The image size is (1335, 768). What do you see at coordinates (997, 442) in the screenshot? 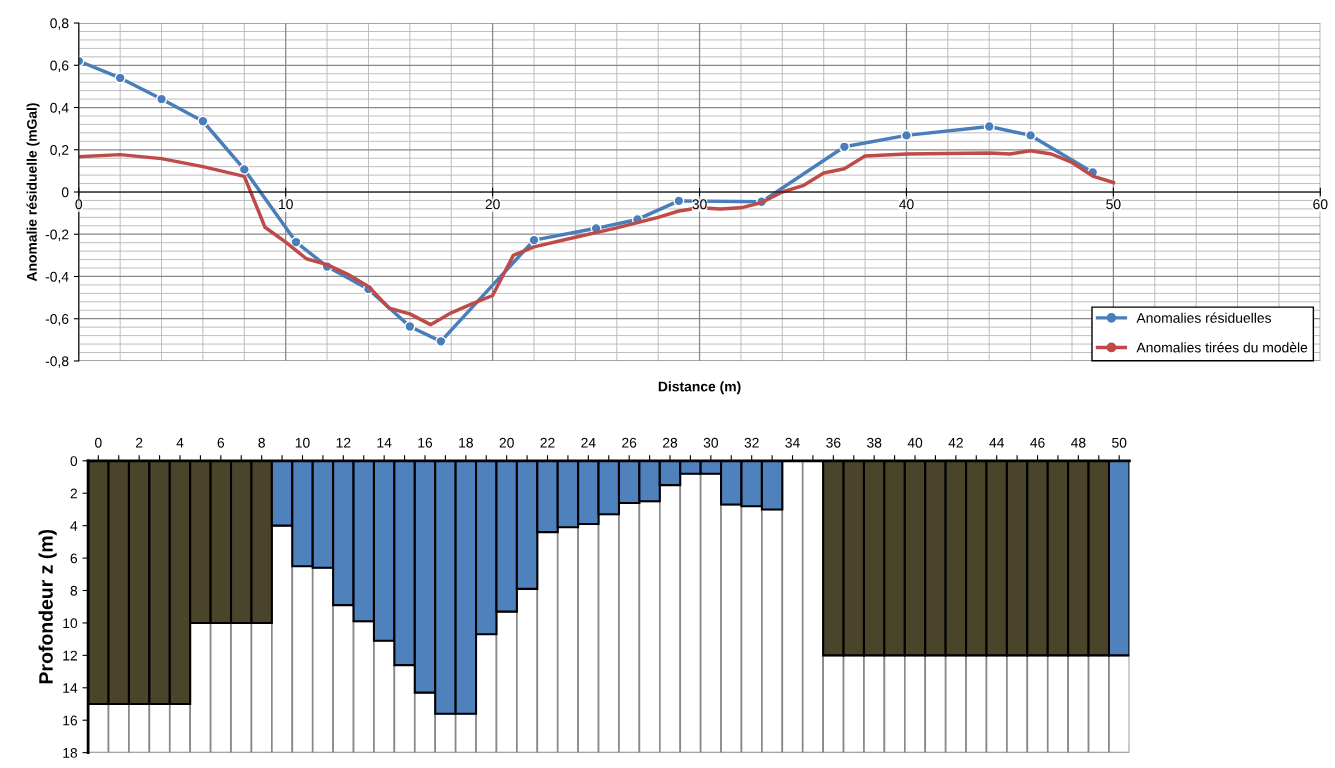
I see `x-tick-label: 44` at bounding box center [997, 442].